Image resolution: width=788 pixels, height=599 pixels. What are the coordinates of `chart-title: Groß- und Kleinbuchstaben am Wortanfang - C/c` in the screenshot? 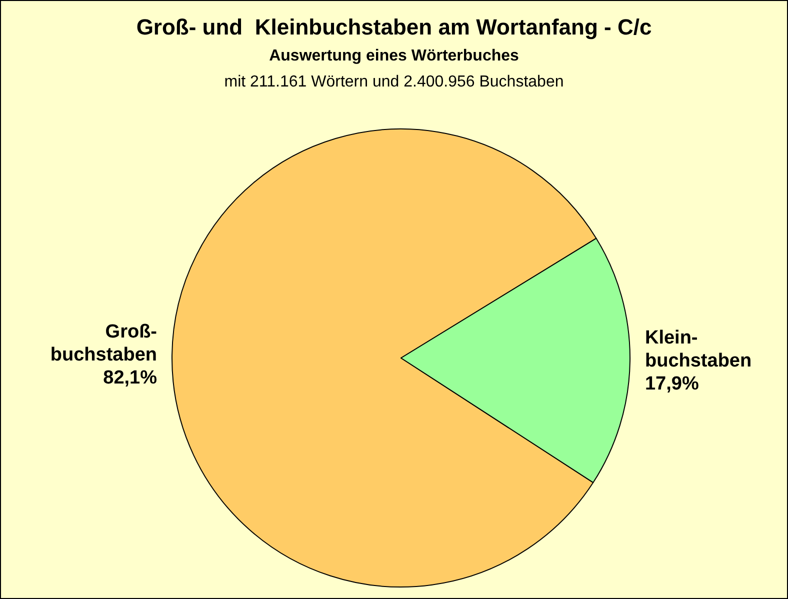 It's located at (394, 27).